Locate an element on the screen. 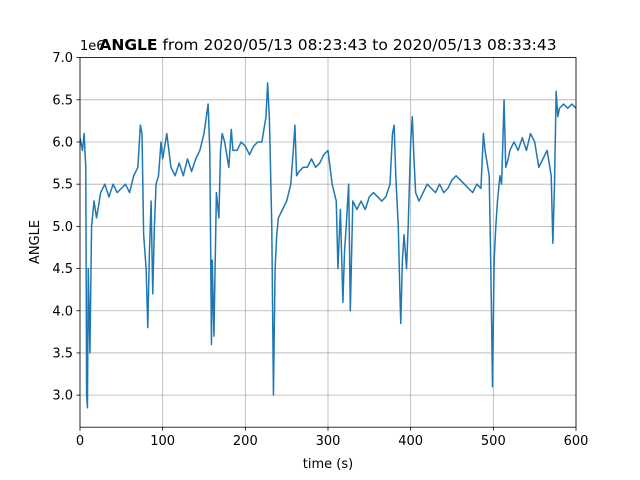 Image resolution: width=640 pixels, height=480 pixels. offset-text: 1e6 is located at coordinates (92, 46).